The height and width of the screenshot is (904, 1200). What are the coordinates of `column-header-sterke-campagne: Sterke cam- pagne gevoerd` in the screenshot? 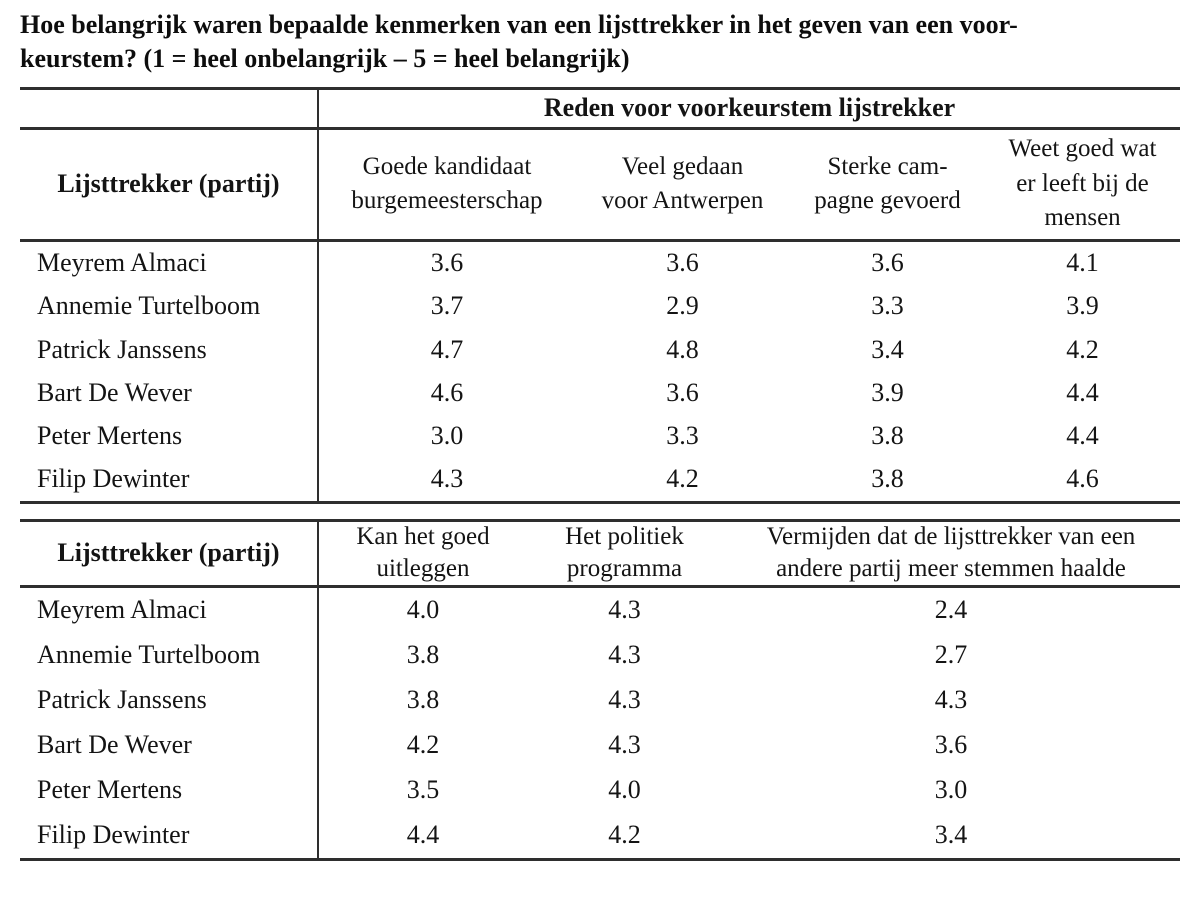 It's located at (887, 183).